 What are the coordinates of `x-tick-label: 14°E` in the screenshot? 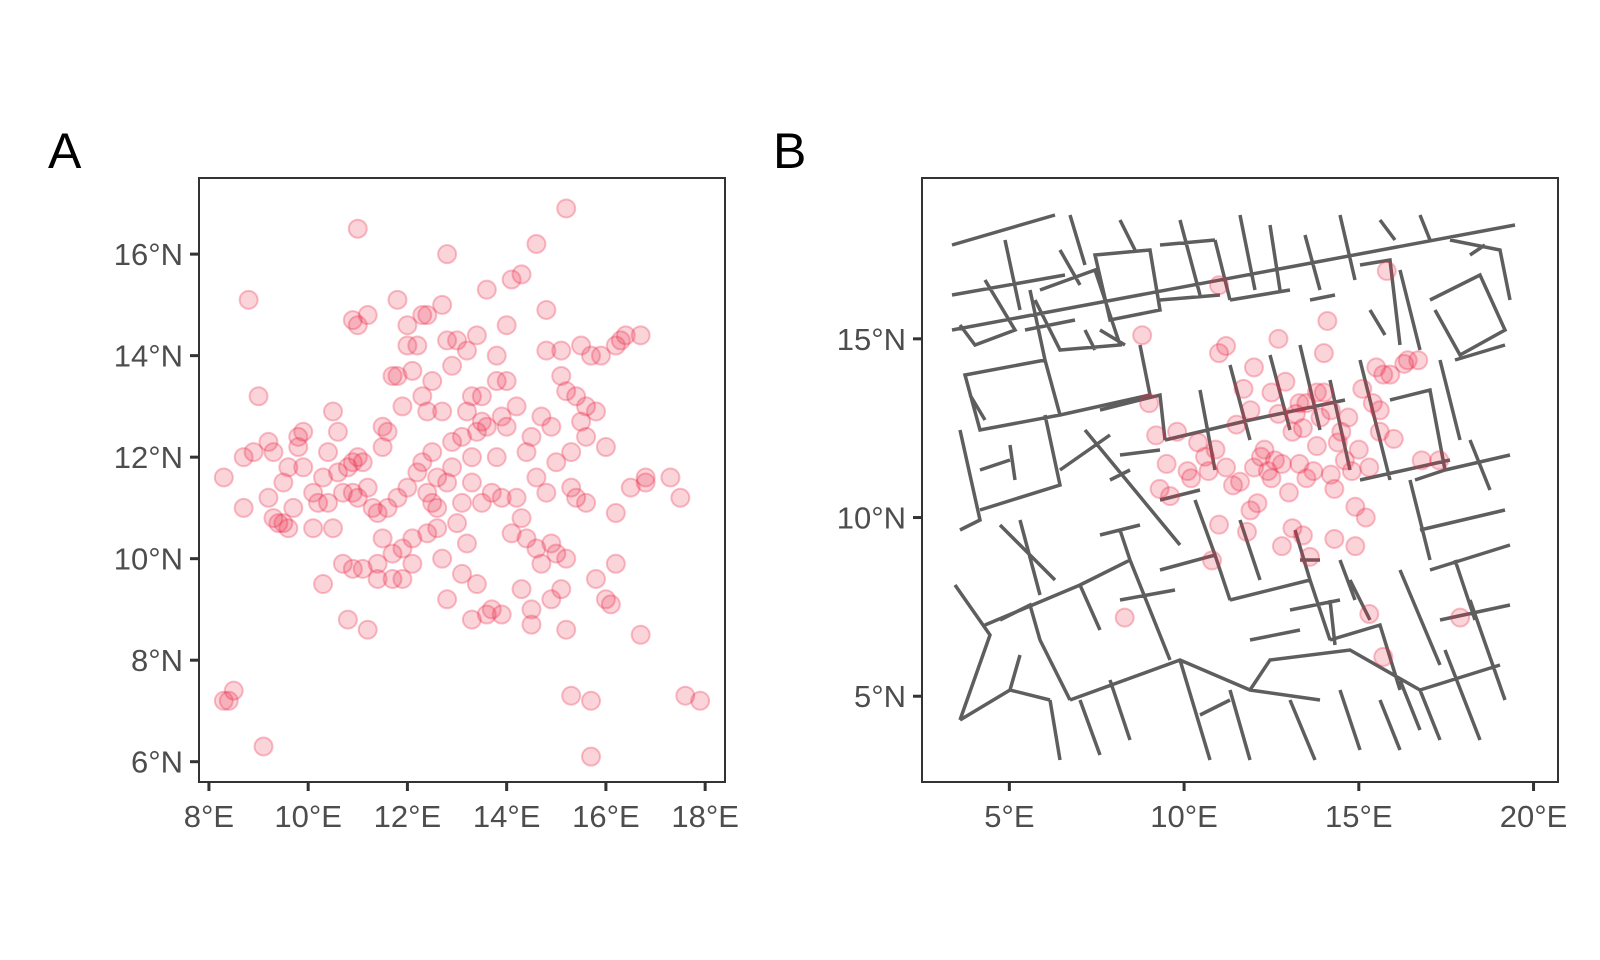 It's located at (507, 816).